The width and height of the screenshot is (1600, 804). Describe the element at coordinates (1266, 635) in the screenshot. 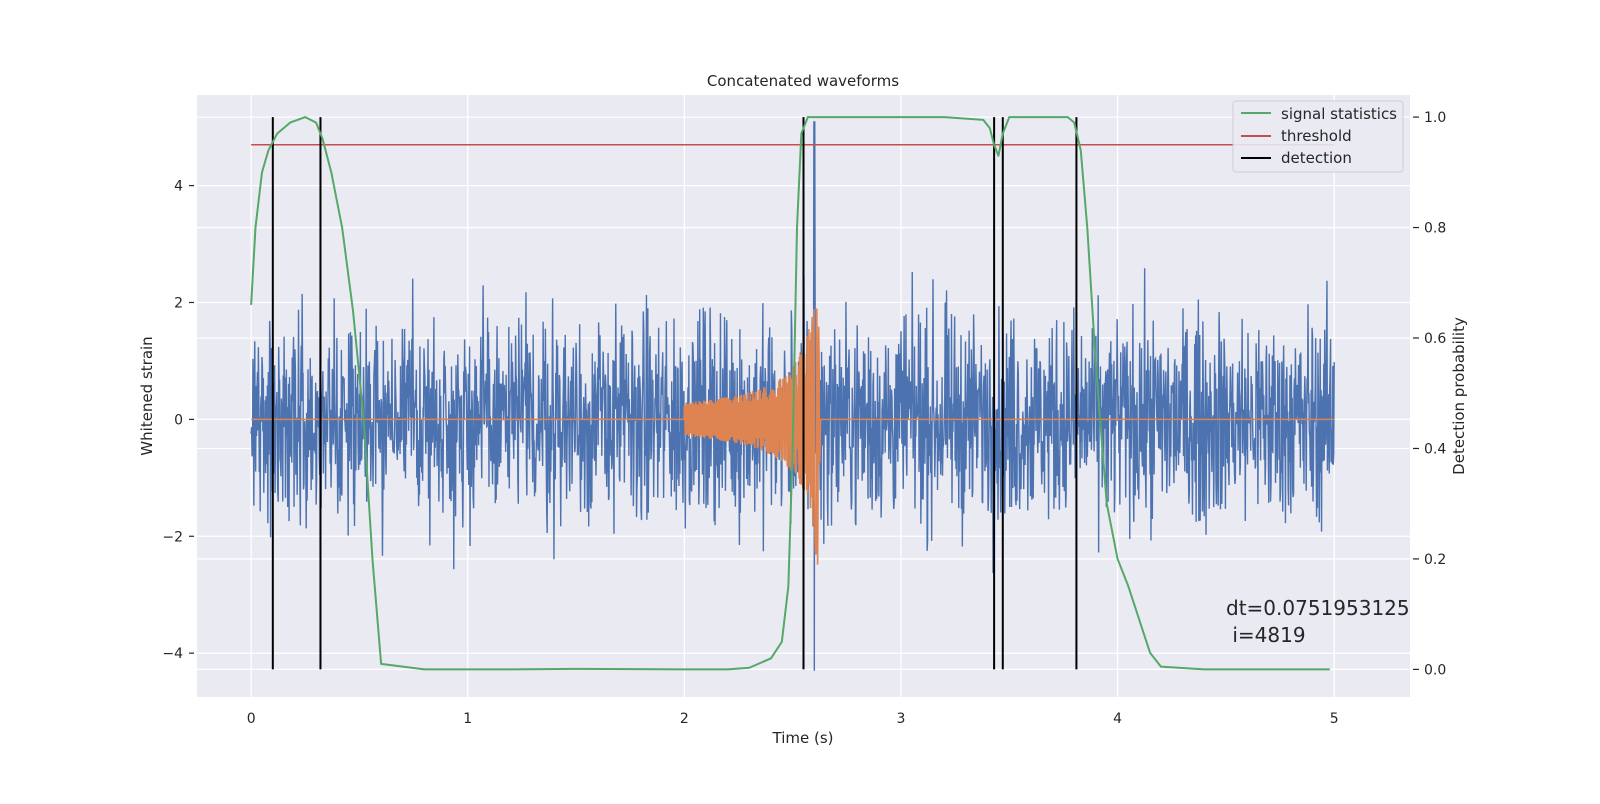

I see `annotation-index: i=4819` at that location.